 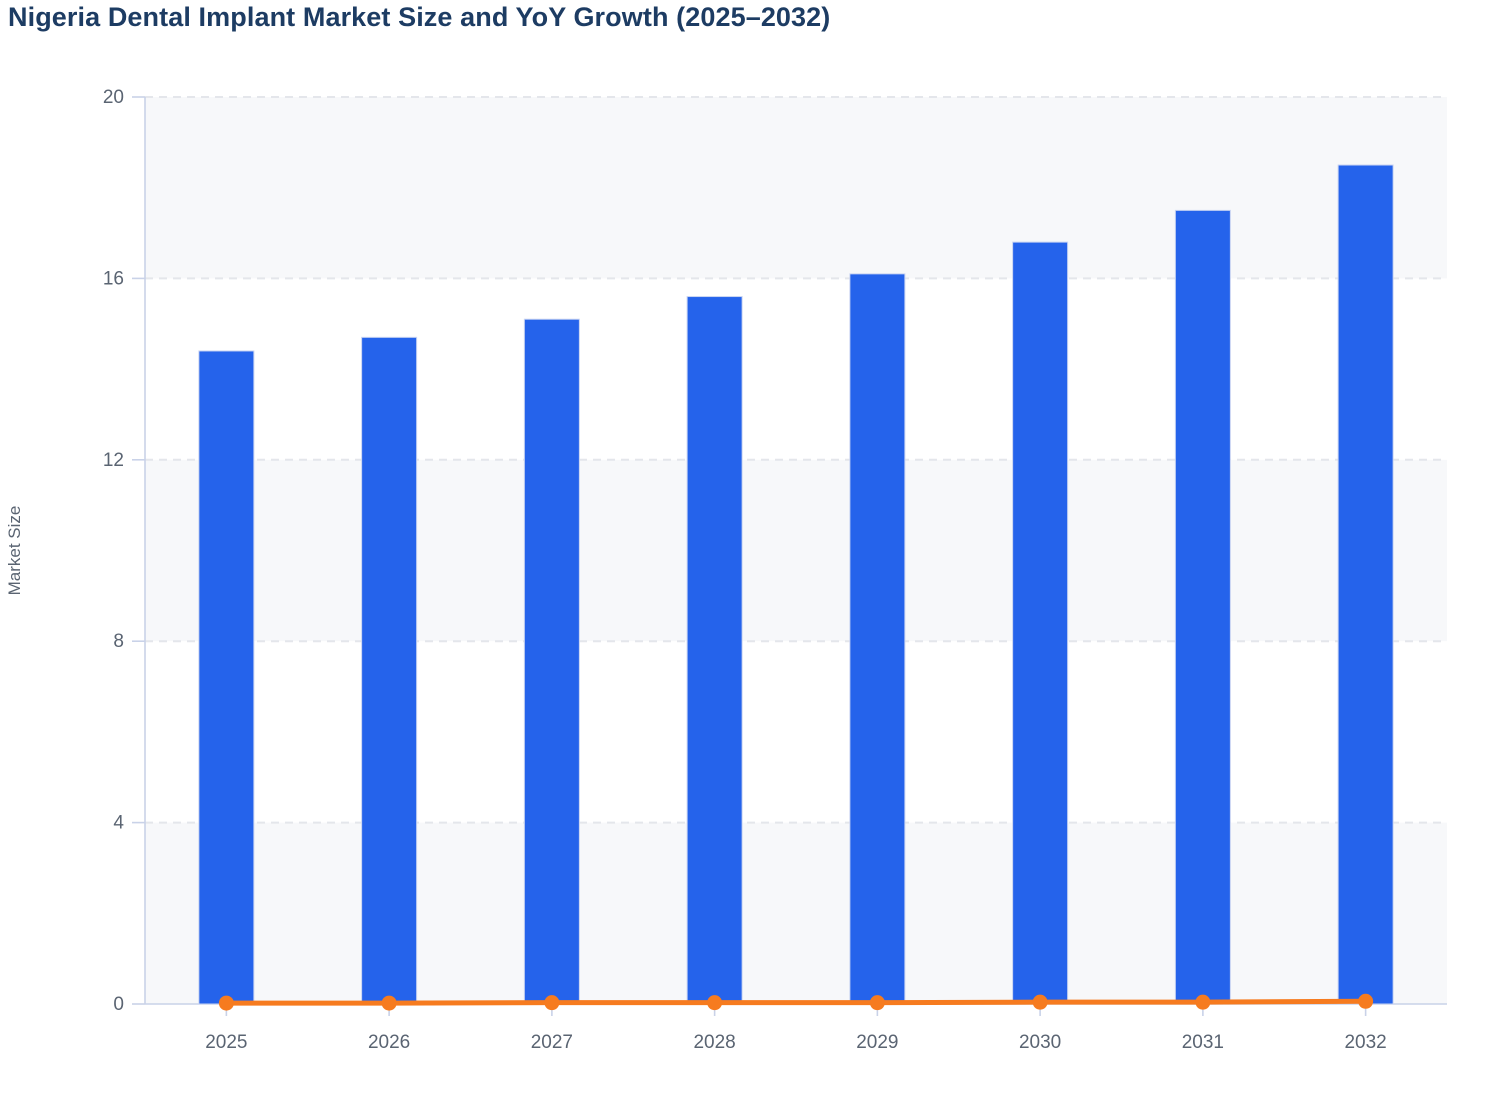 What do you see at coordinates (552, 1003) in the screenshot?
I see `yoy-marker-2027` at bounding box center [552, 1003].